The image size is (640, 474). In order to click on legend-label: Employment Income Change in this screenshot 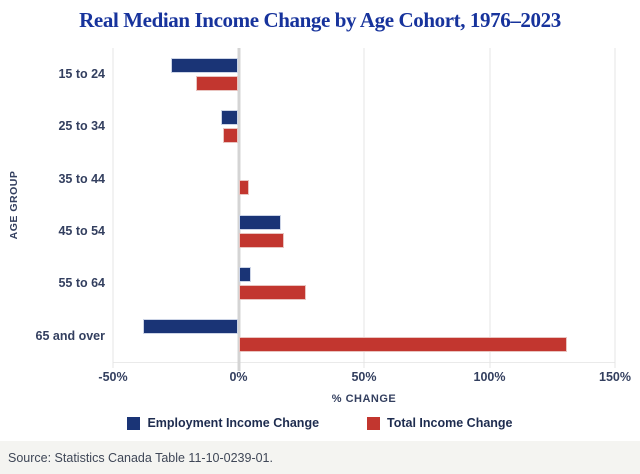, I will do `click(233, 423)`.